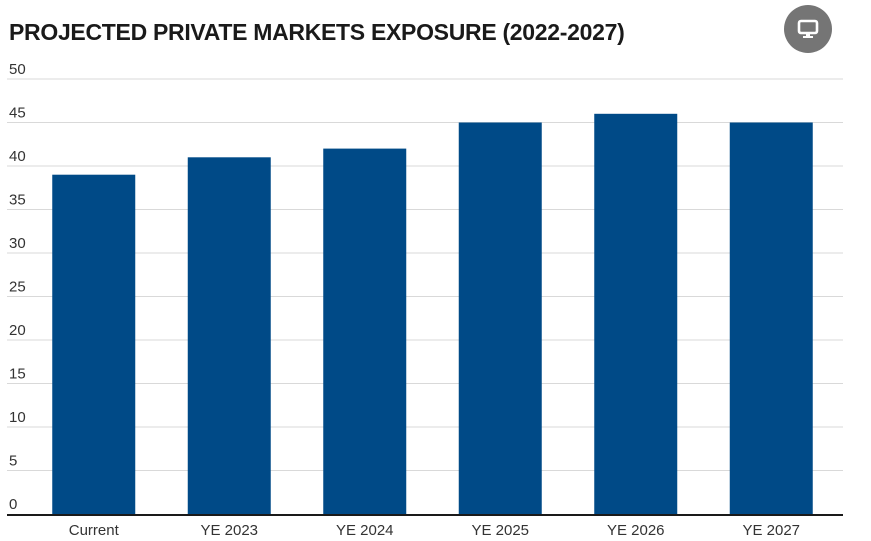  I want to click on y-tick-label: 35, so click(17, 200).